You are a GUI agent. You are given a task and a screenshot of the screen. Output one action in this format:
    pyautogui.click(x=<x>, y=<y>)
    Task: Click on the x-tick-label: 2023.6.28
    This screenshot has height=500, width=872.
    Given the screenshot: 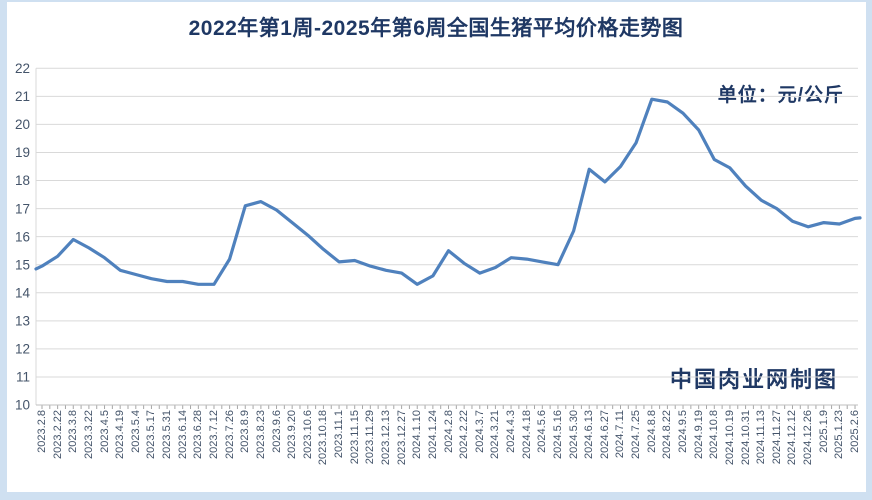 What is the action you would take?
    pyautogui.click(x=198, y=434)
    